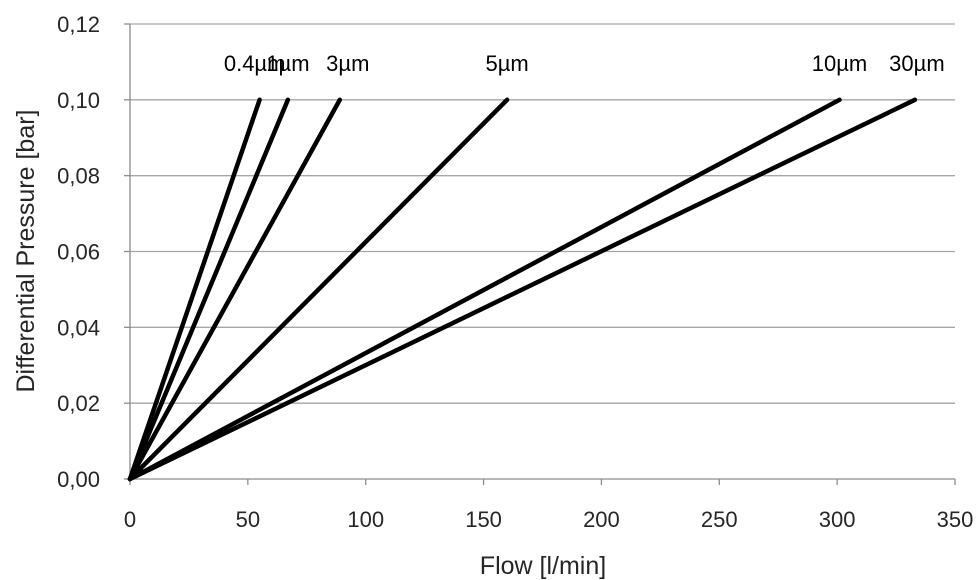 The height and width of the screenshot is (580, 979). What do you see at coordinates (78, 100) in the screenshot?
I see `y-tick-label: 0,10` at bounding box center [78, 100].